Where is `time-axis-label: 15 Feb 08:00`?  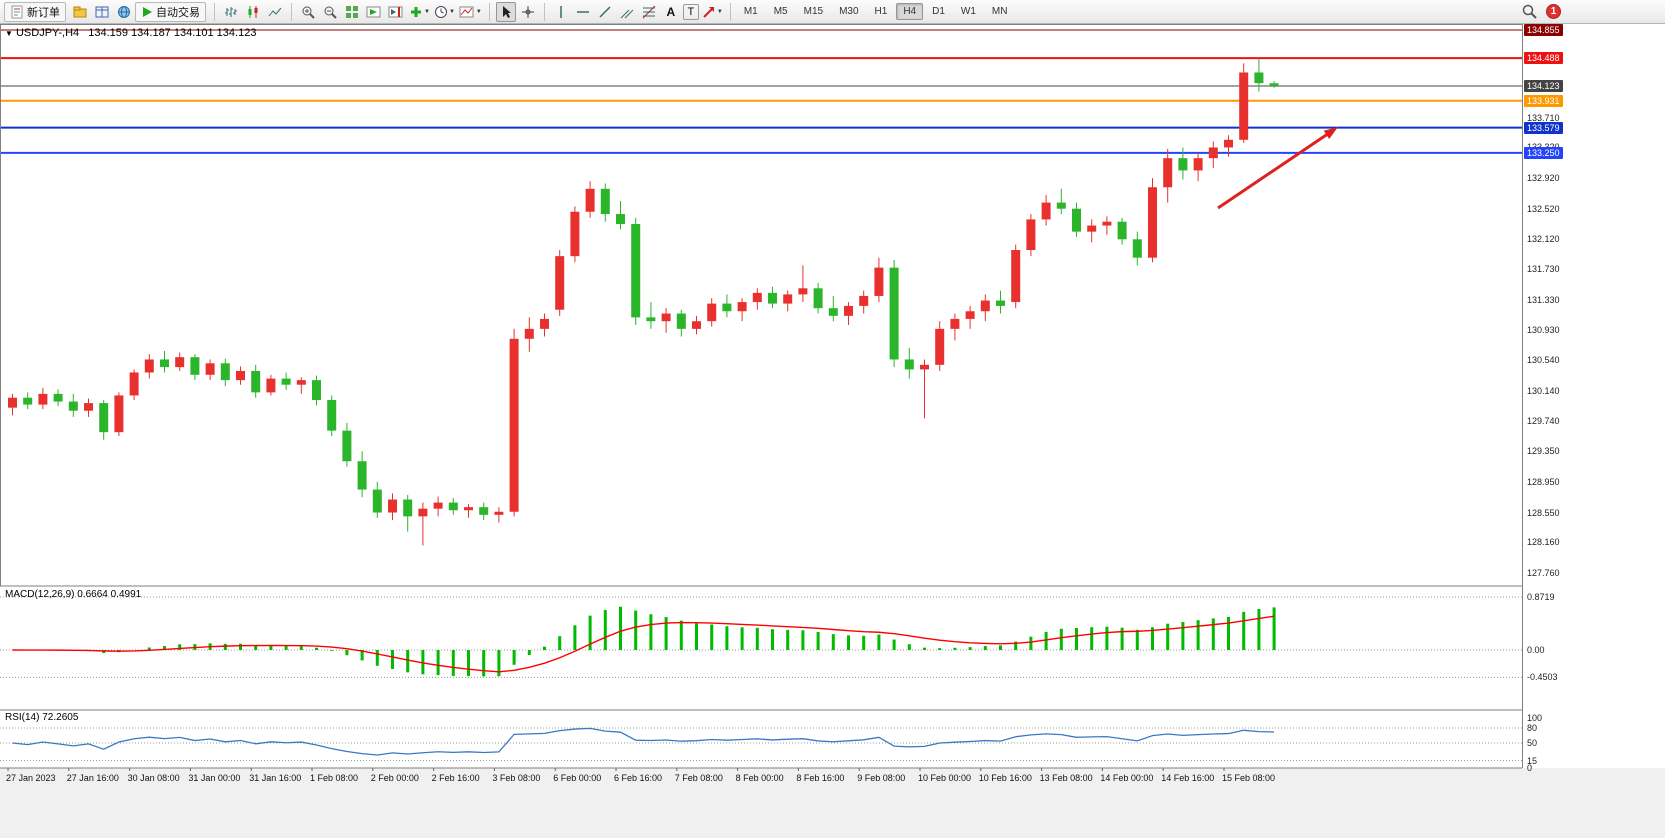 time-axis-label: 15 Feb 08:00 is located at coordinates (1249, 778).